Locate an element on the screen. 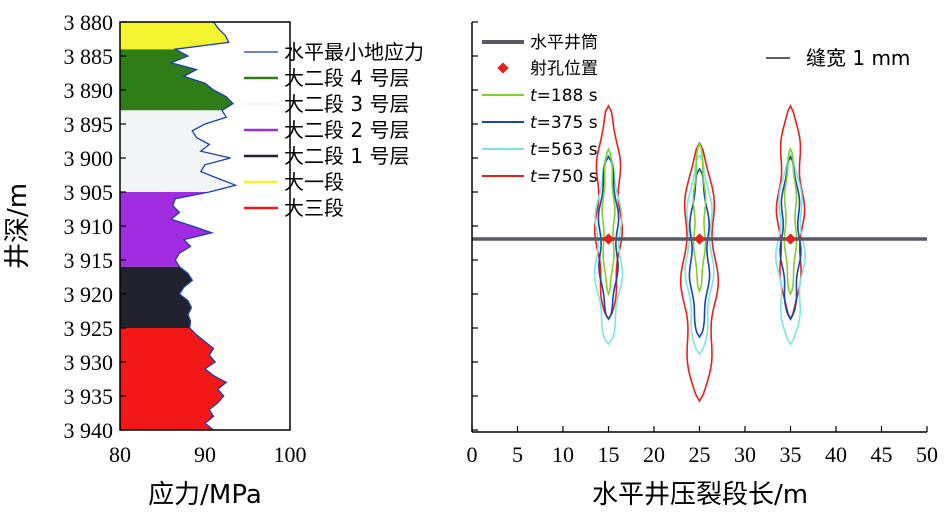 The image size is (945, 520). left-legend-label: 大二段 3 号层 is located at coordinates (346, 104).